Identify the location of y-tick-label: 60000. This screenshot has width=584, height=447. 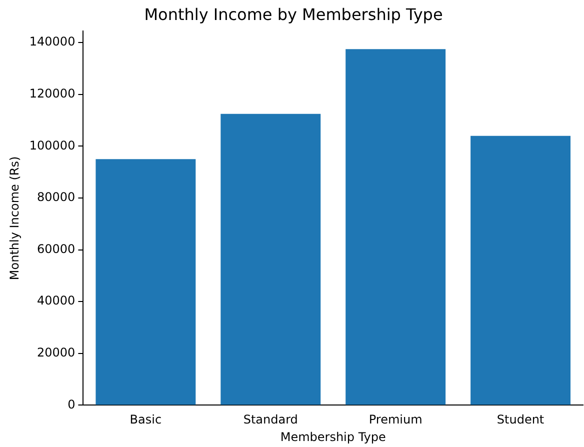
(56, 249).